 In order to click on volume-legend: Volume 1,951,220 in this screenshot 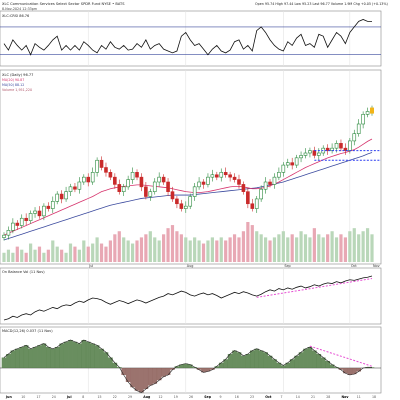, I will do `click(17, 90)`.